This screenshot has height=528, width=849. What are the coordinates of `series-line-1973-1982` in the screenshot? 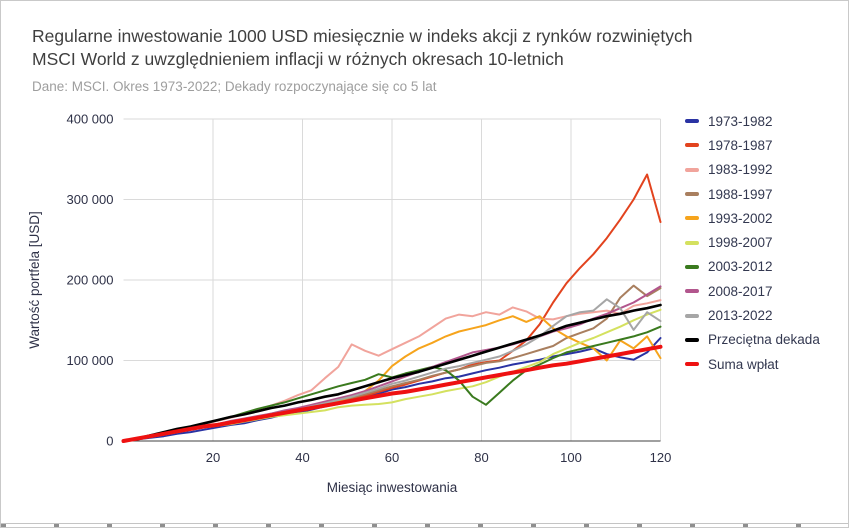 It's located at (392, 389).